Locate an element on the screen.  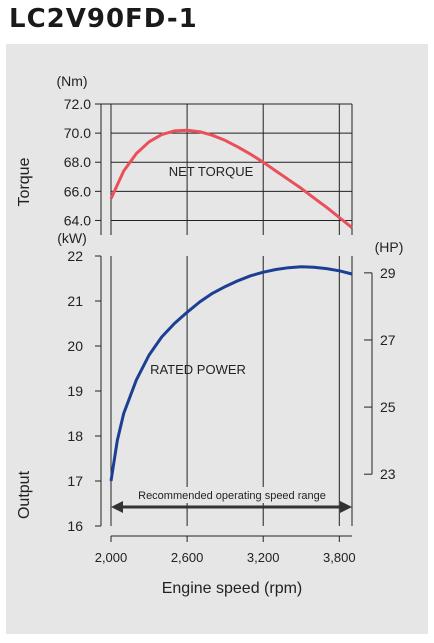
series-label-net-torque: NET TORQUE is located at coordinates (211, 171).